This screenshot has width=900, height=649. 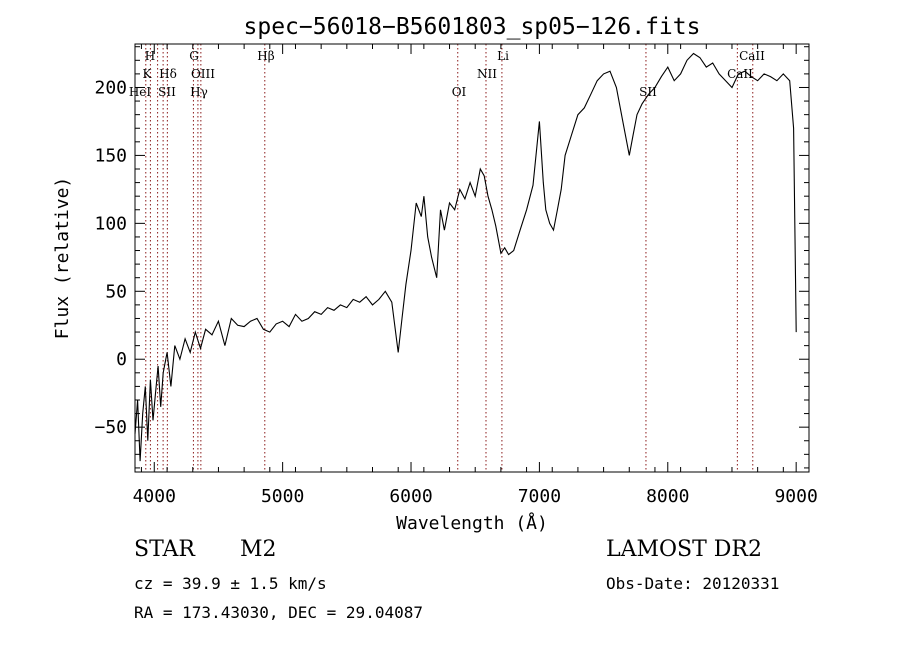 I want to click on object-class: STAR, so click(x=164, y=549).